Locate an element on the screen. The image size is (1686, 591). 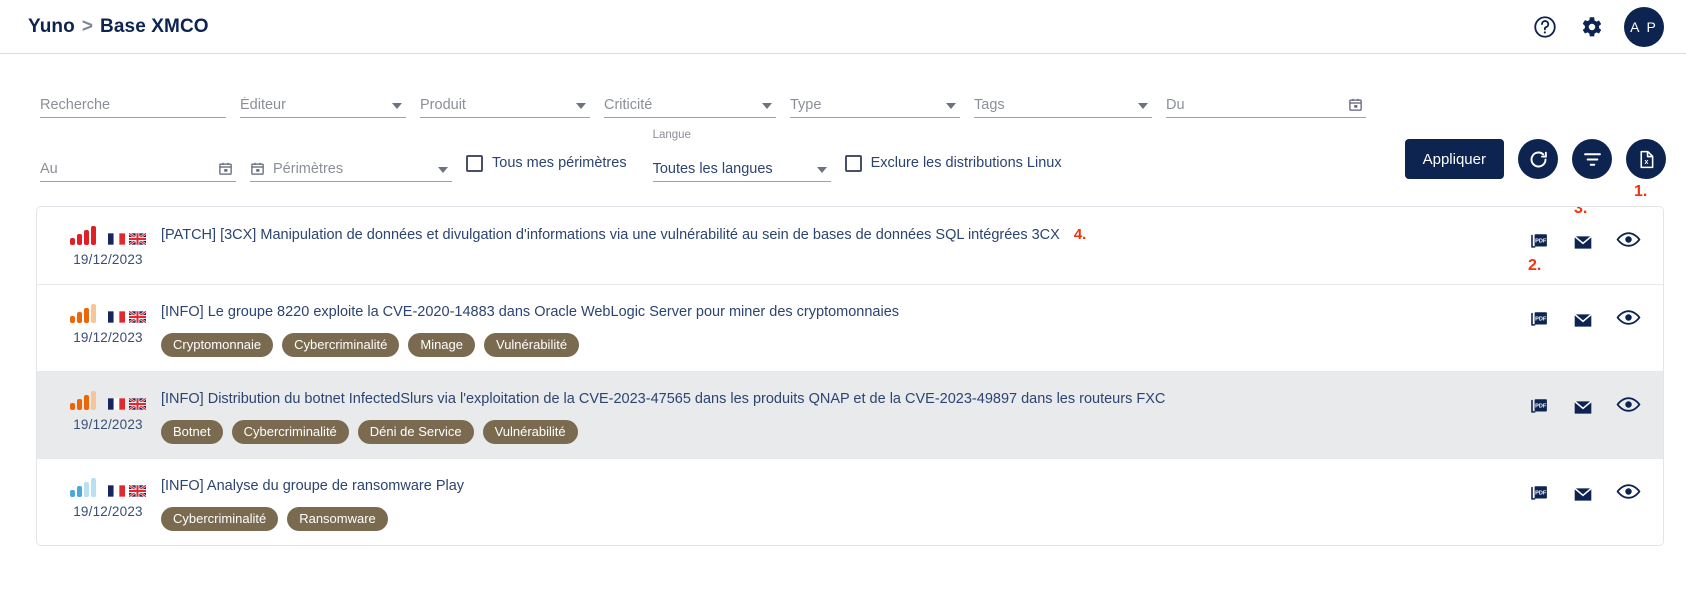
tag-chip: Minage is located at coordinates (441, 345).